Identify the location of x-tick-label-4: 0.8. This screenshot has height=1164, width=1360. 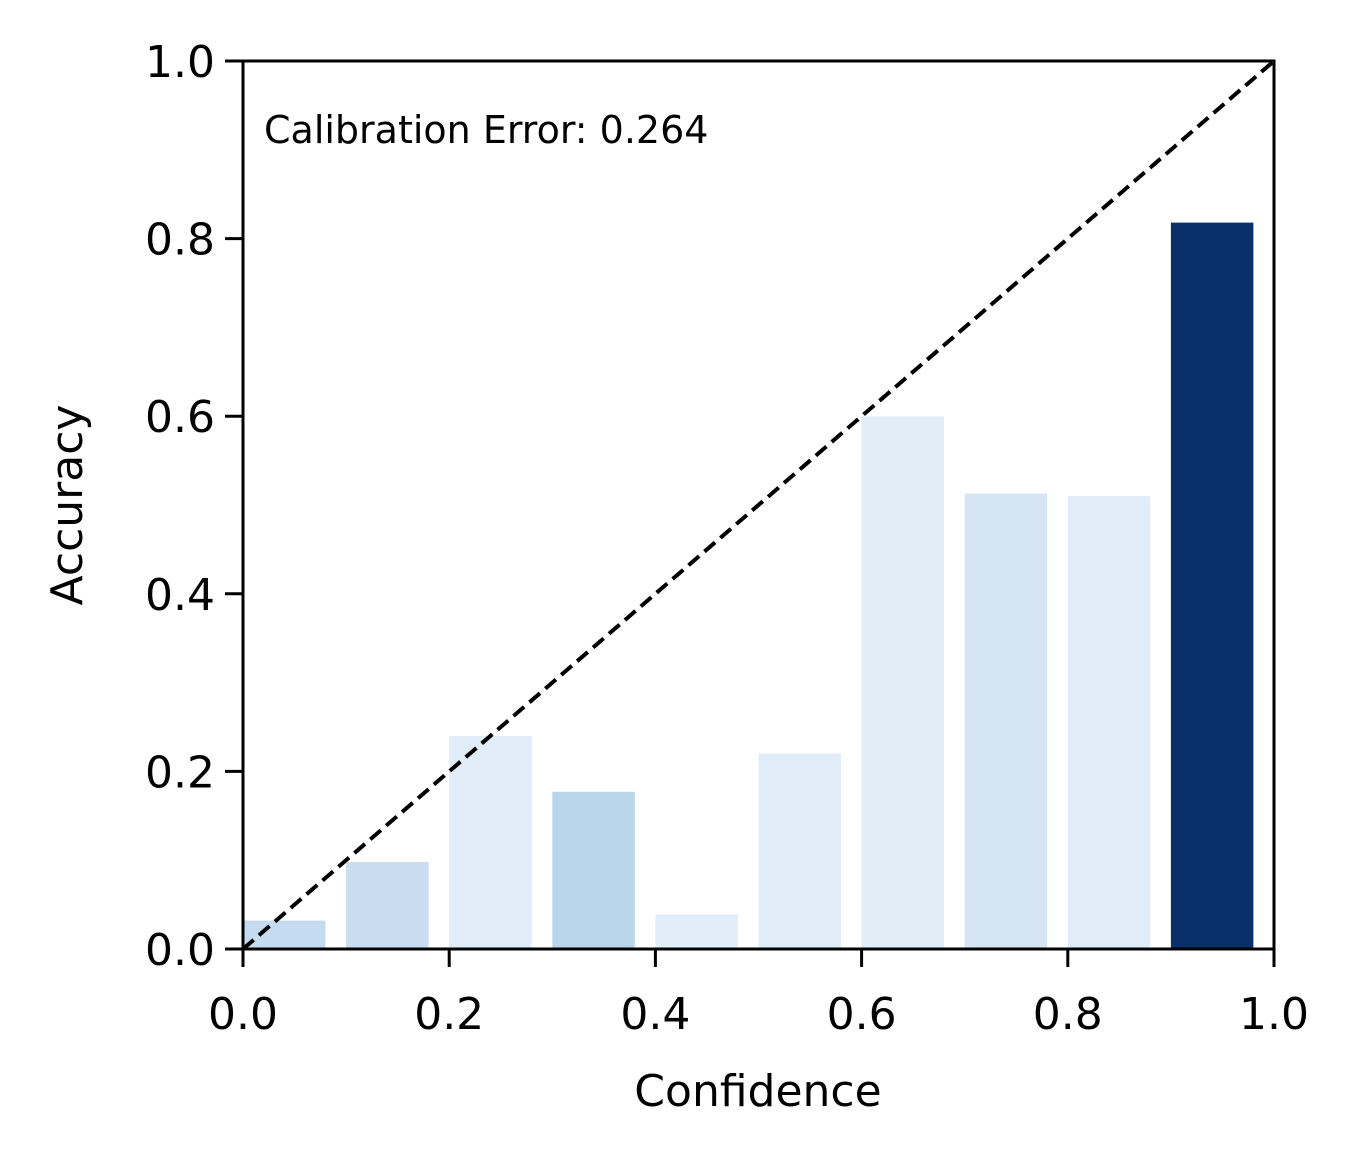
(1068, 1014).